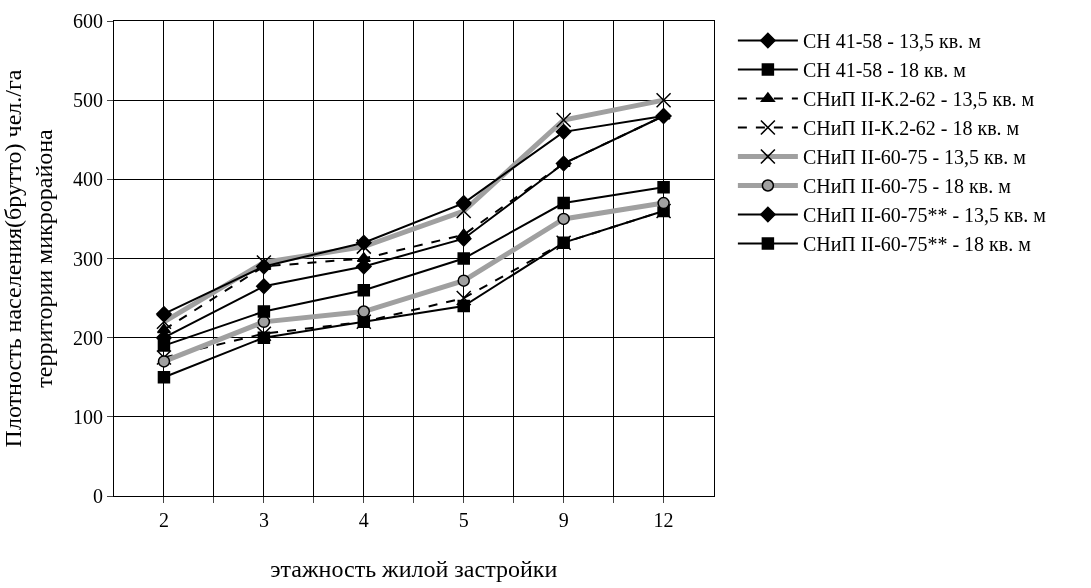  What do you see at coordinates (414, 569) in the screenshot?
I see `x-axis-title: этажность жилой застройки` at bounding box center [414, 569].